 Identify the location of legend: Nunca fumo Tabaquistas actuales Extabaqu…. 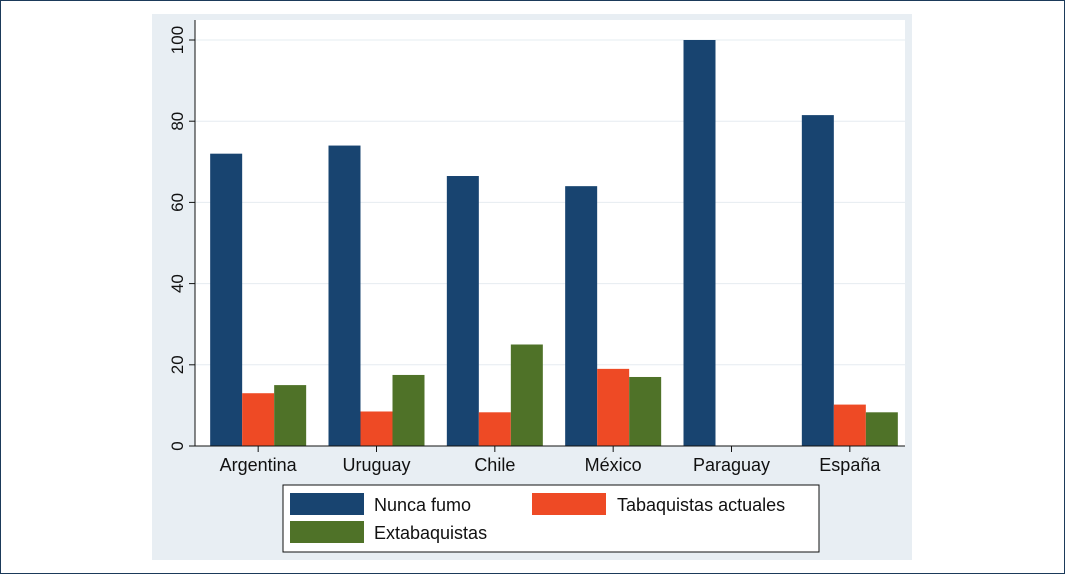
(551, 518).